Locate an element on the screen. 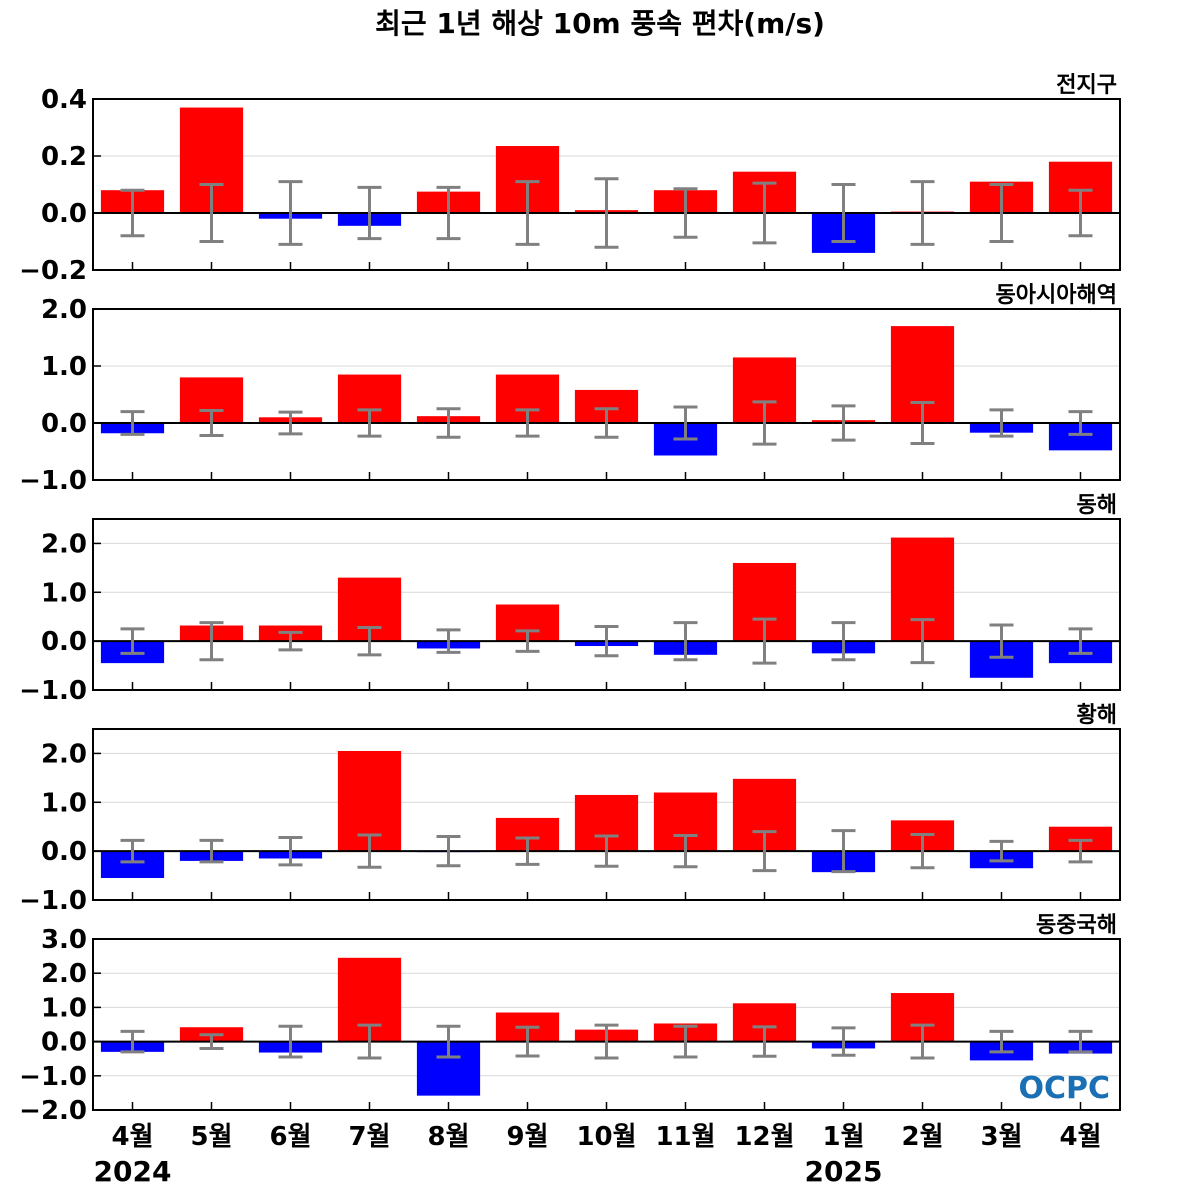 This screenshot has height=1200, width=1200. x-tick-label: 8월 is located at coordinates (448, 1137).